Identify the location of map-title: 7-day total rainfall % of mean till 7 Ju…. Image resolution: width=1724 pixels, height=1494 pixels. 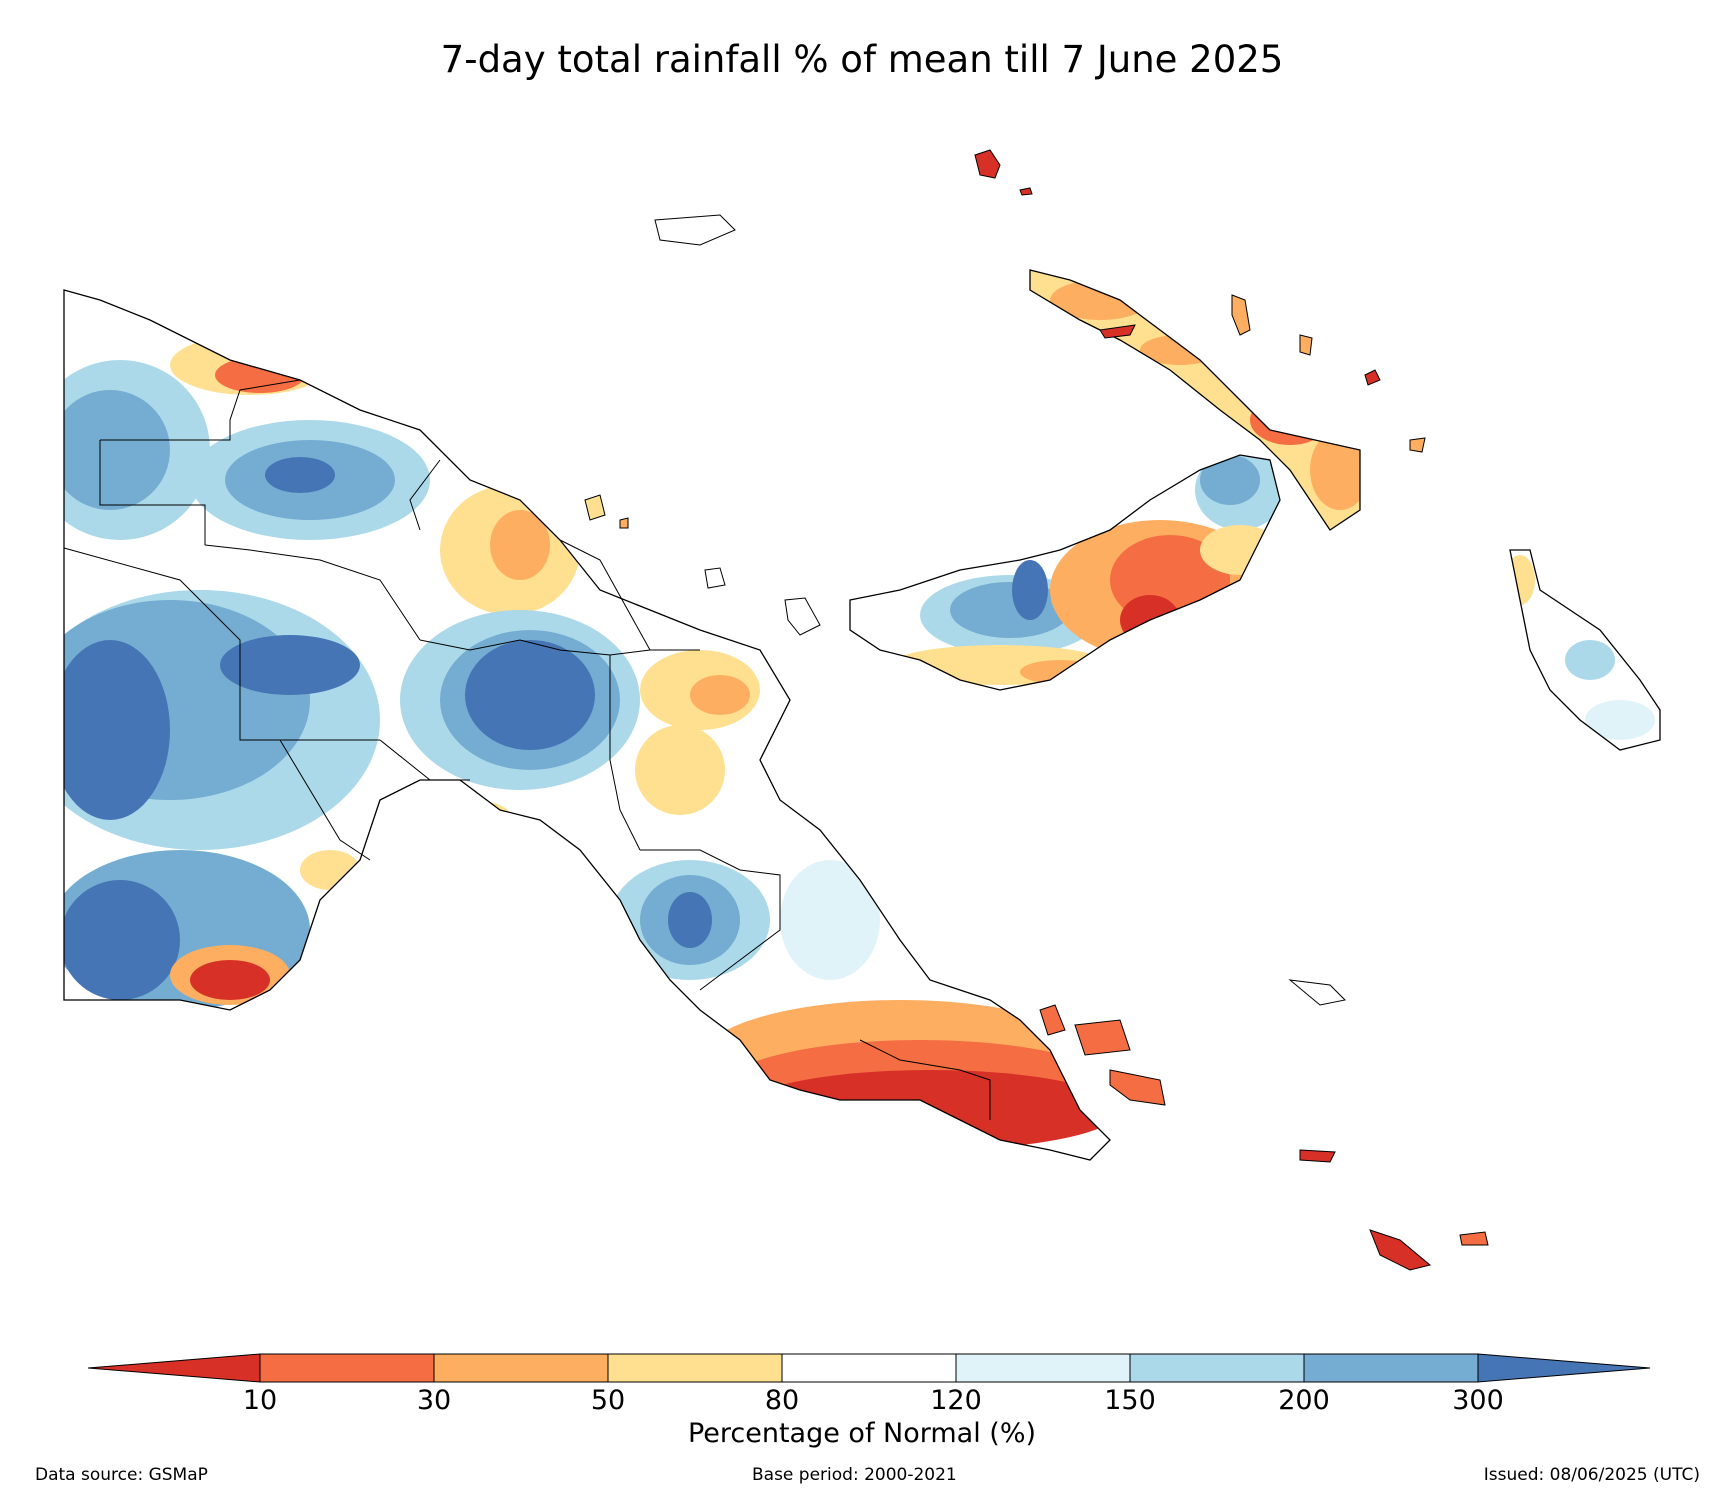
(862, 59).